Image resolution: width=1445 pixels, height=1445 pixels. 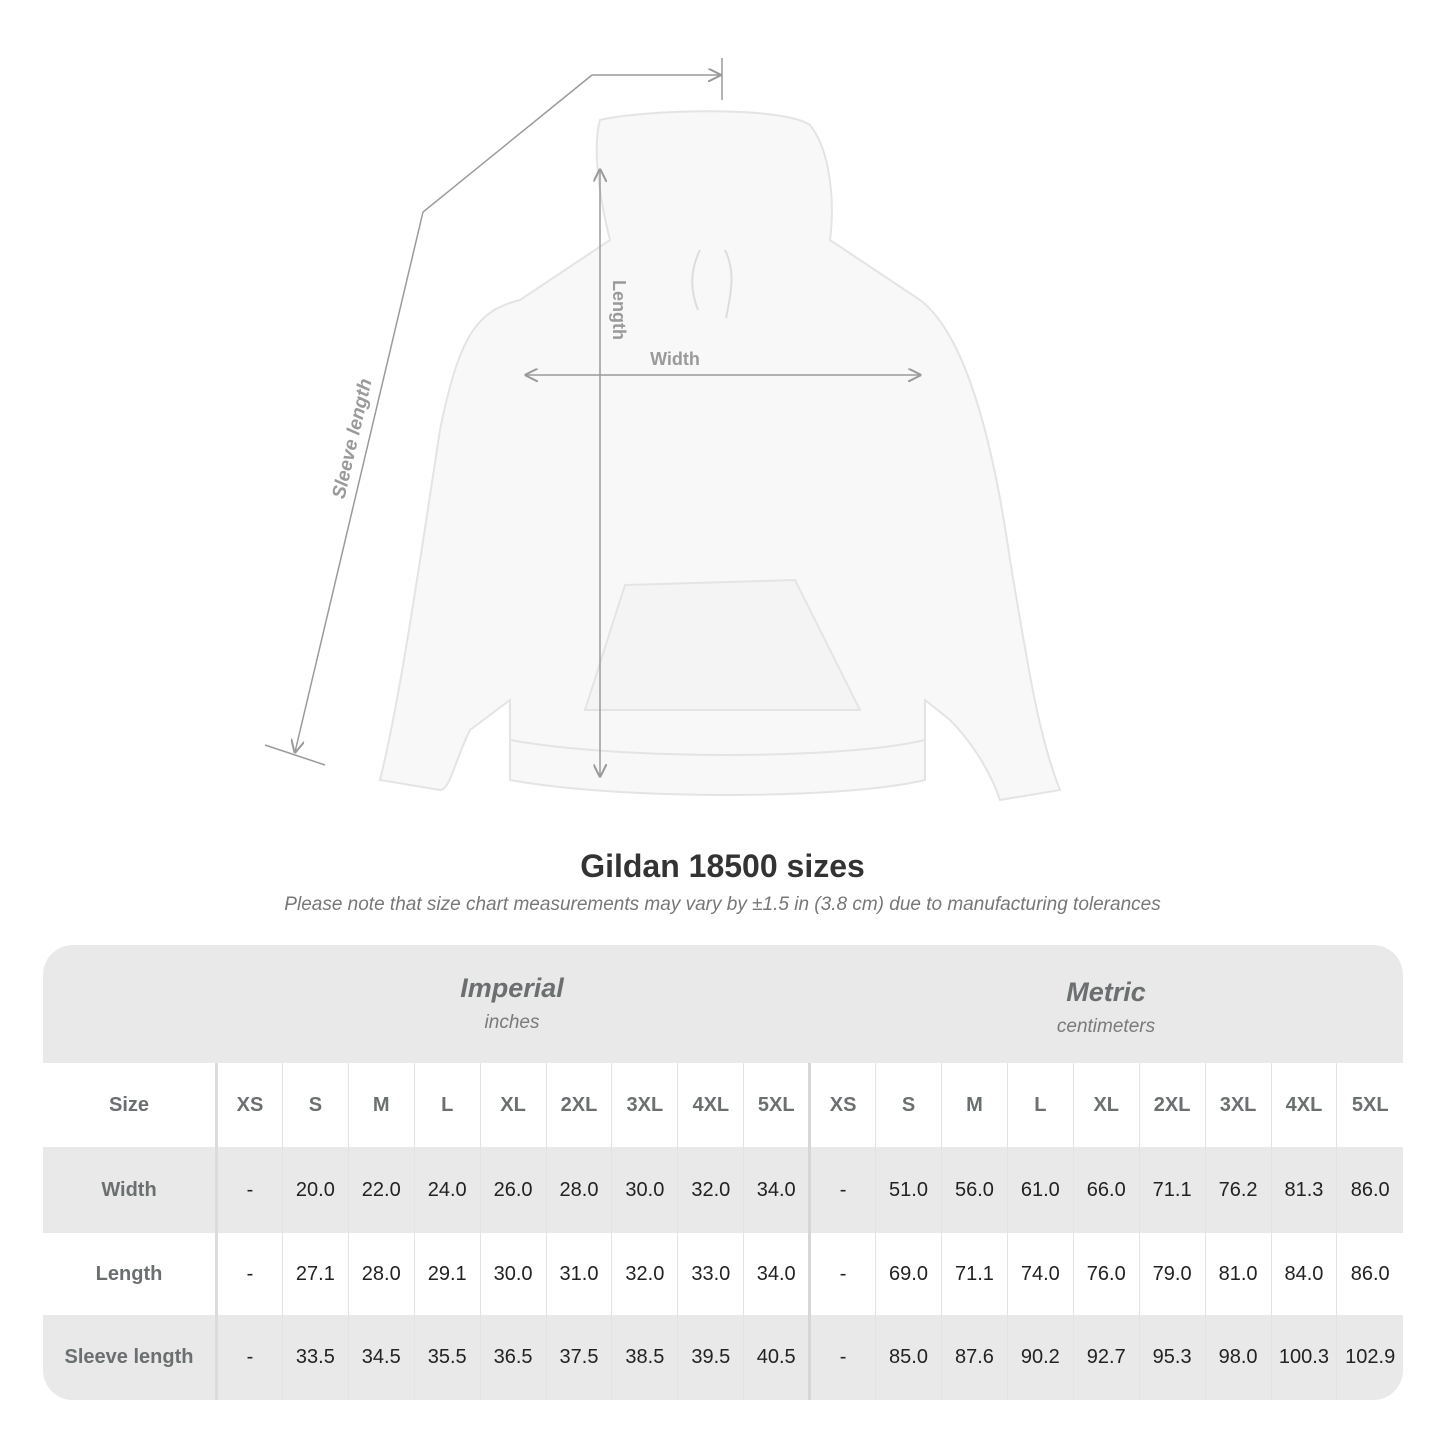 I want to click on width-label: Width, so click(x=675, y=359).